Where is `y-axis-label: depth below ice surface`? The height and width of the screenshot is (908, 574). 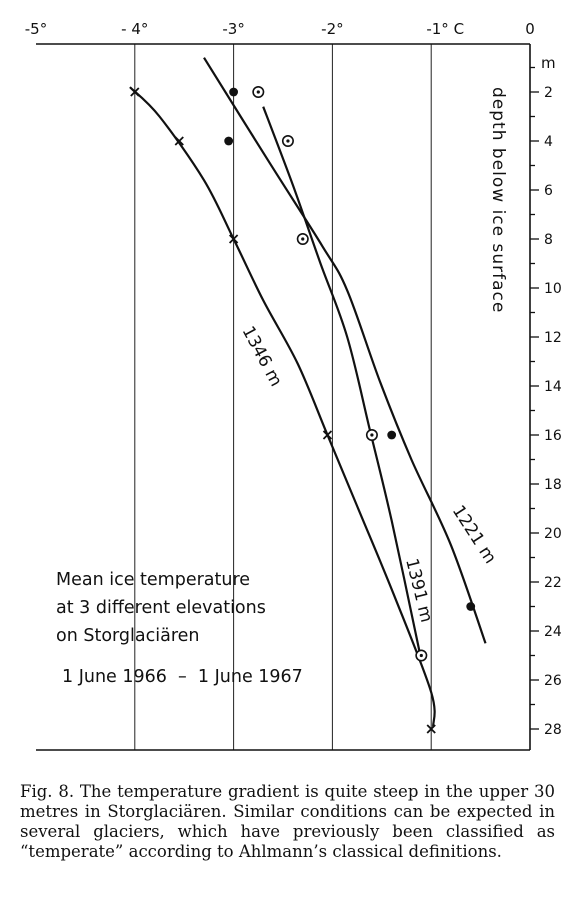 y-axis-label: depth below ice surface is located at coordinates (498, 200).